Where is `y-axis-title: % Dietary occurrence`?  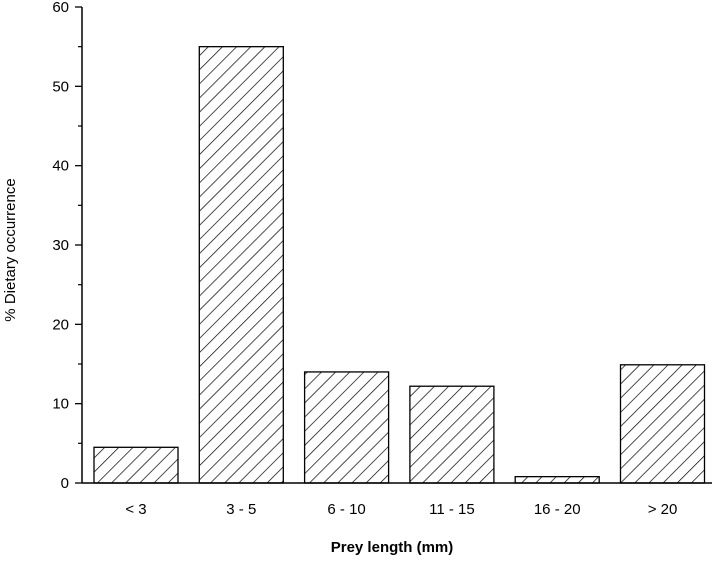 y-axis-title: % Dietary occurrence is located at coordinates (10, 249).